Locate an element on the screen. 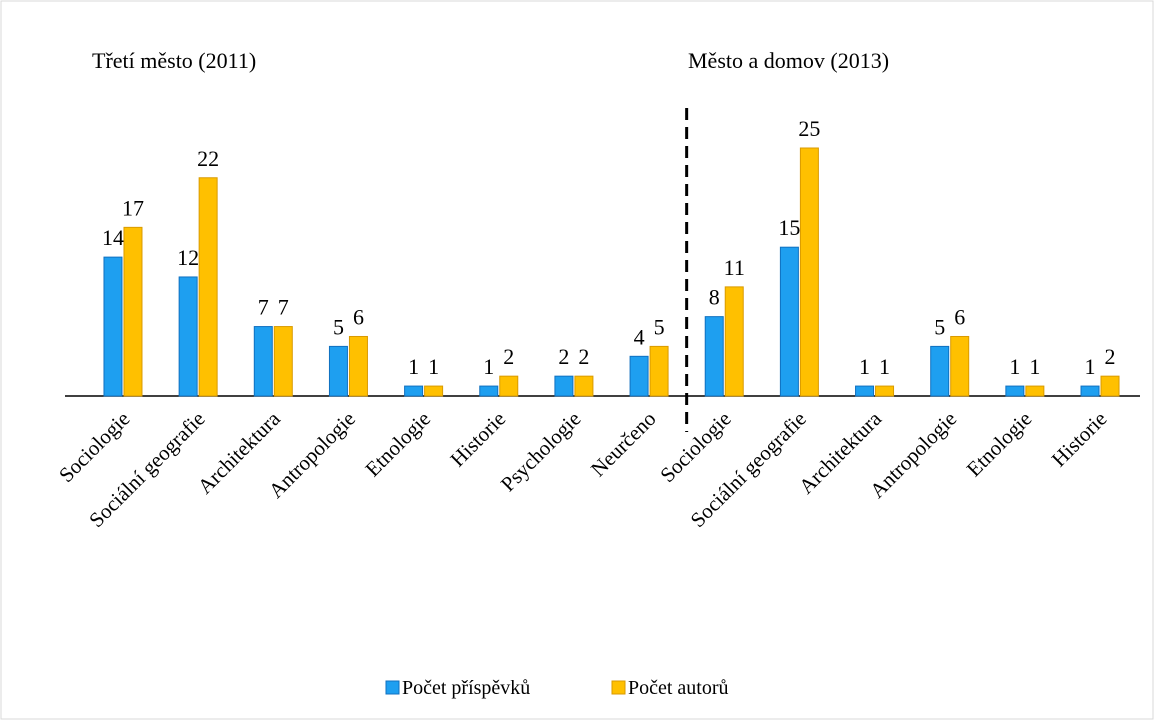  data-label: 22 is located at coordinates (208, 158).